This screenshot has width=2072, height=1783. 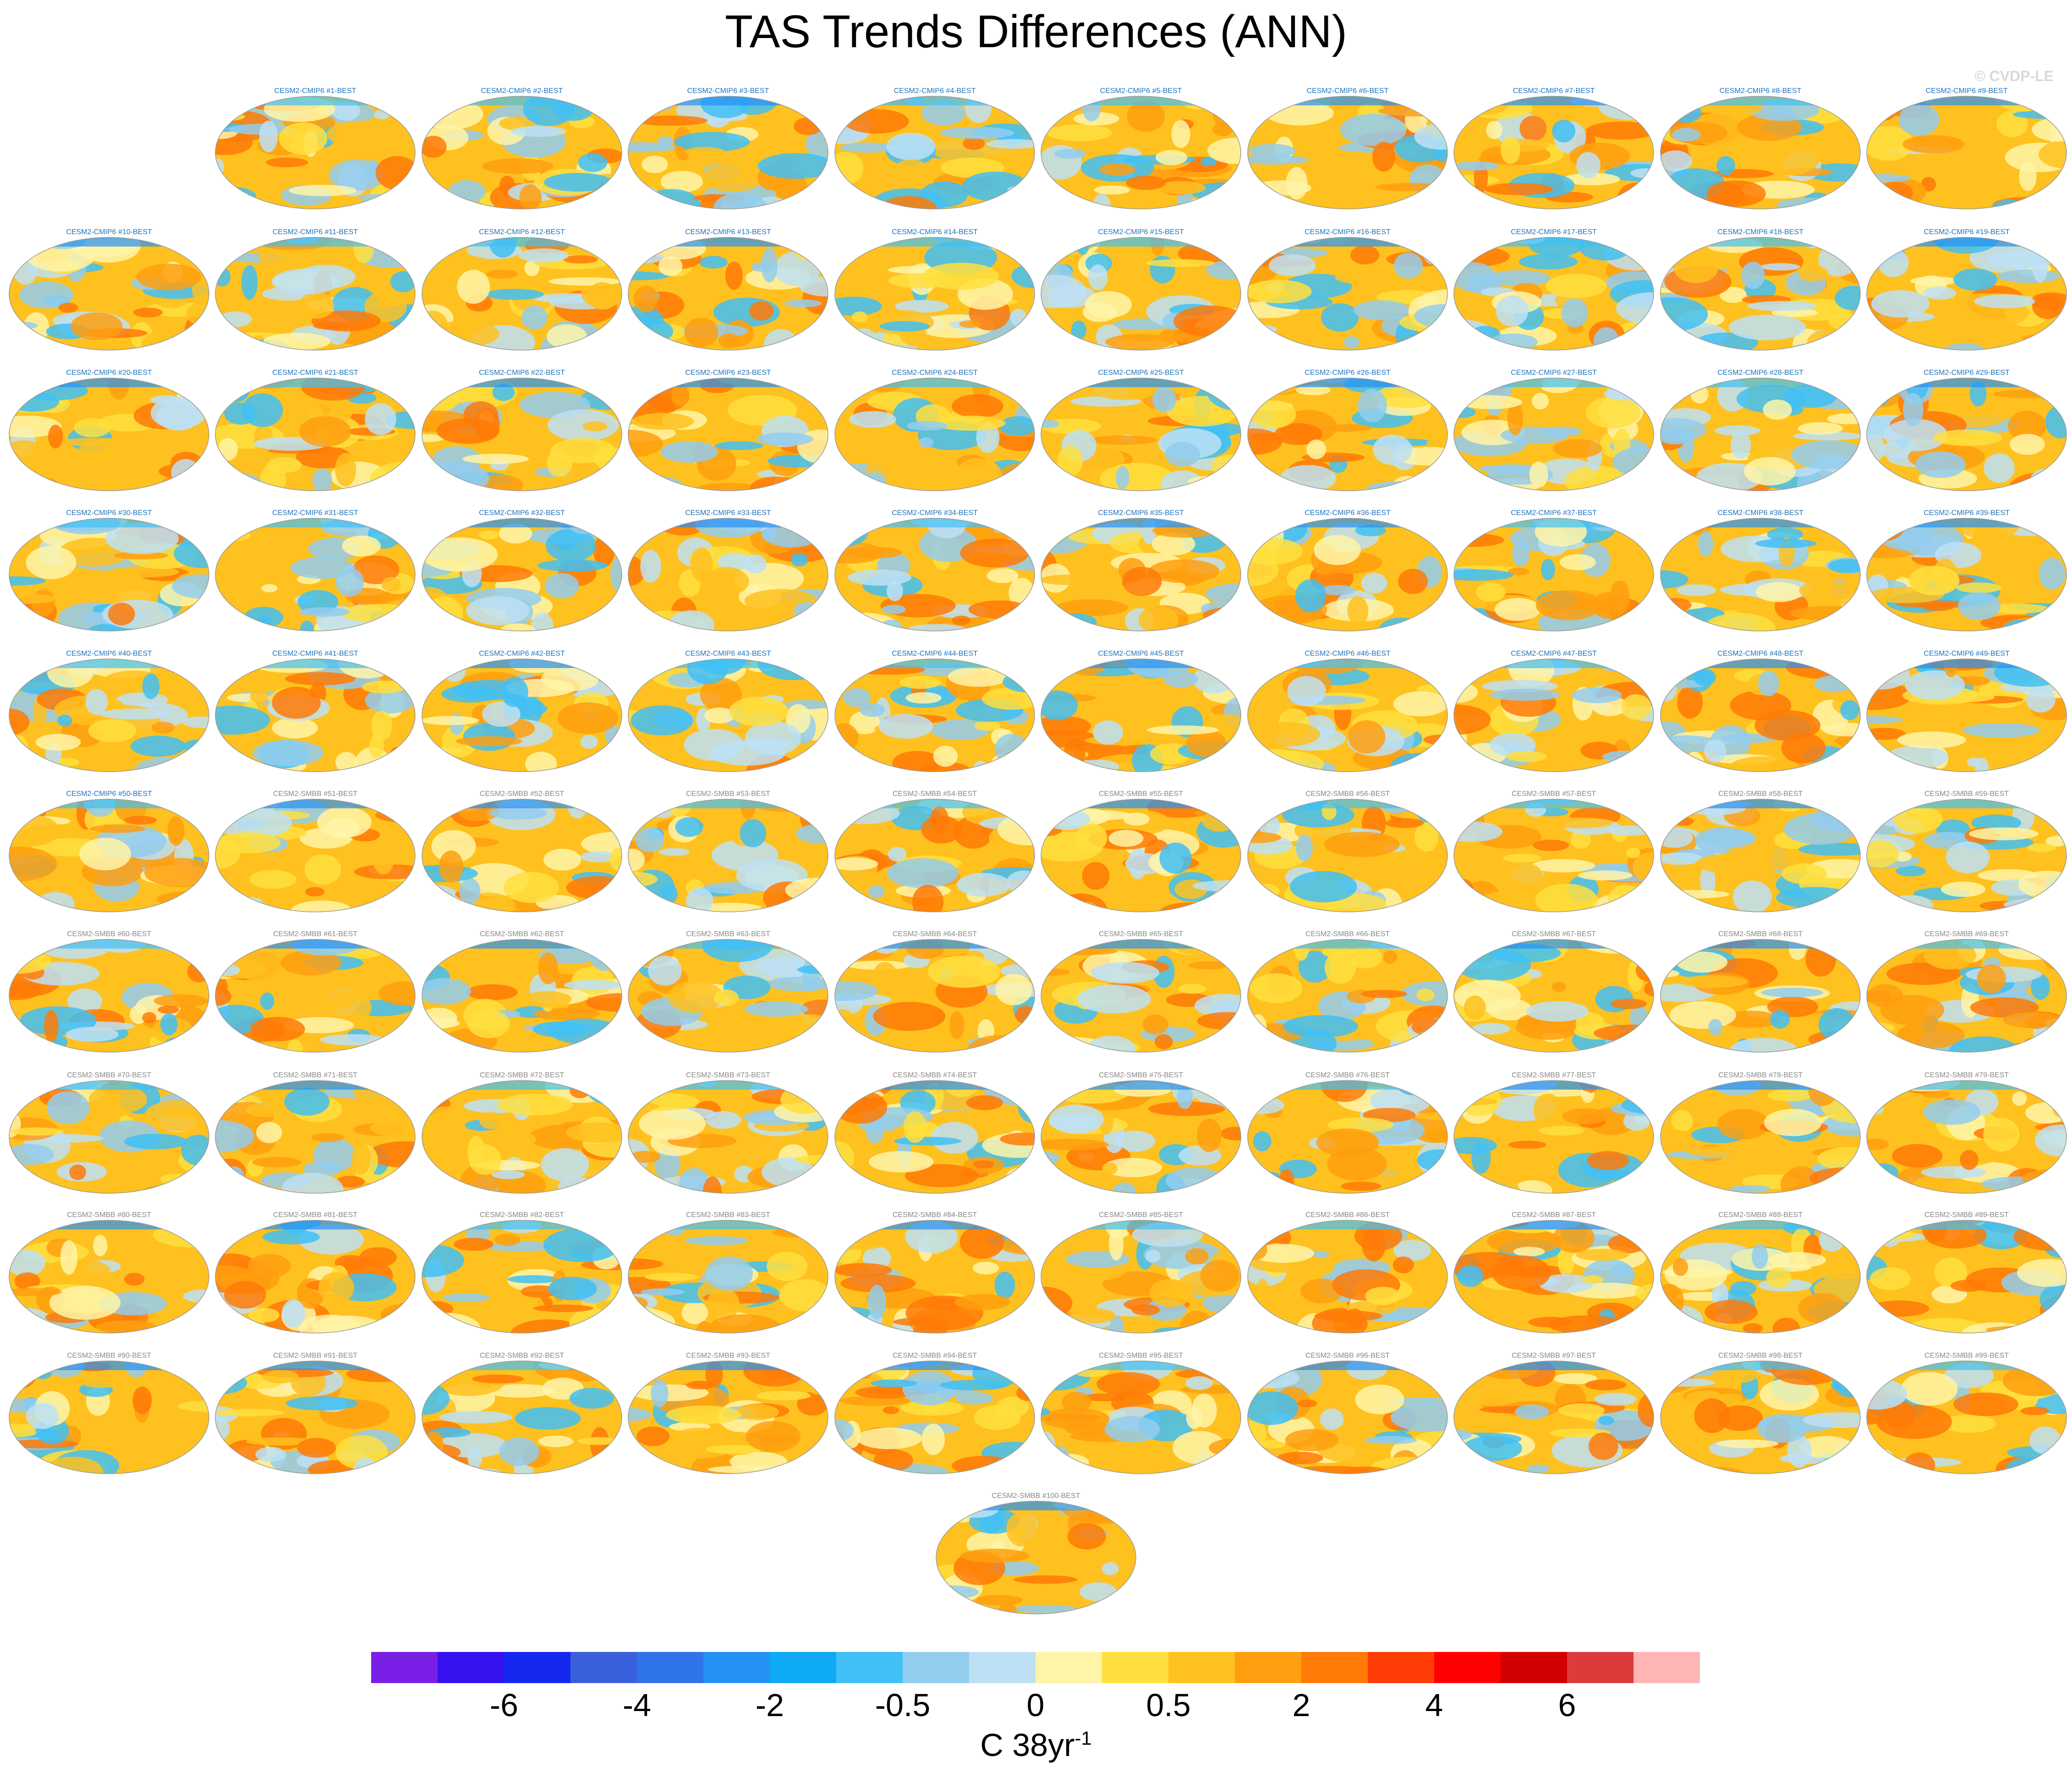 I want to click on map-panel: CESM2-SMBB #86-BEST, so click(x=1348, y=1272).